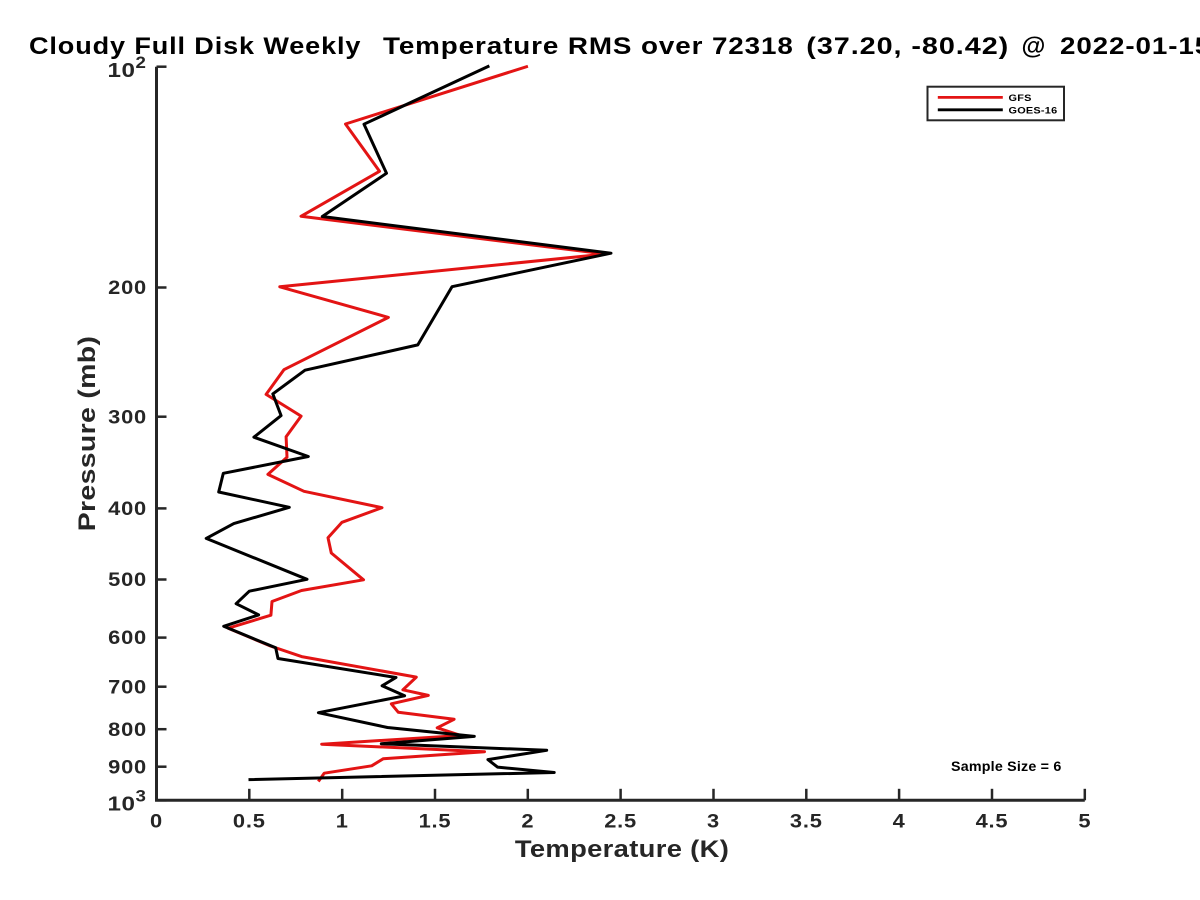  I want to click on svg-text: 400, so click(127, 508).